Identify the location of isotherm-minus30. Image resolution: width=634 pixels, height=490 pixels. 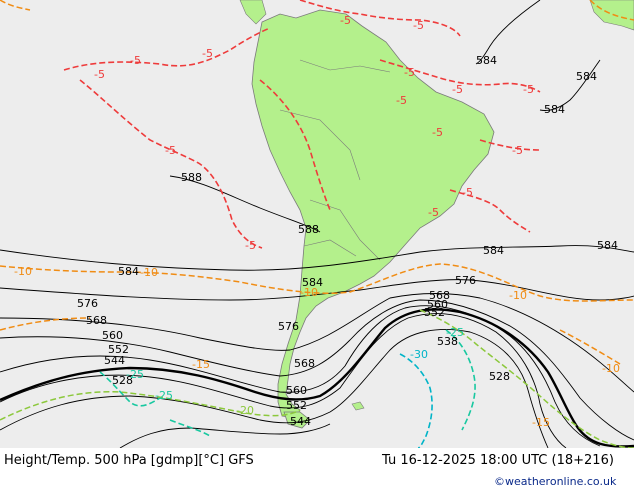
(416, 401).